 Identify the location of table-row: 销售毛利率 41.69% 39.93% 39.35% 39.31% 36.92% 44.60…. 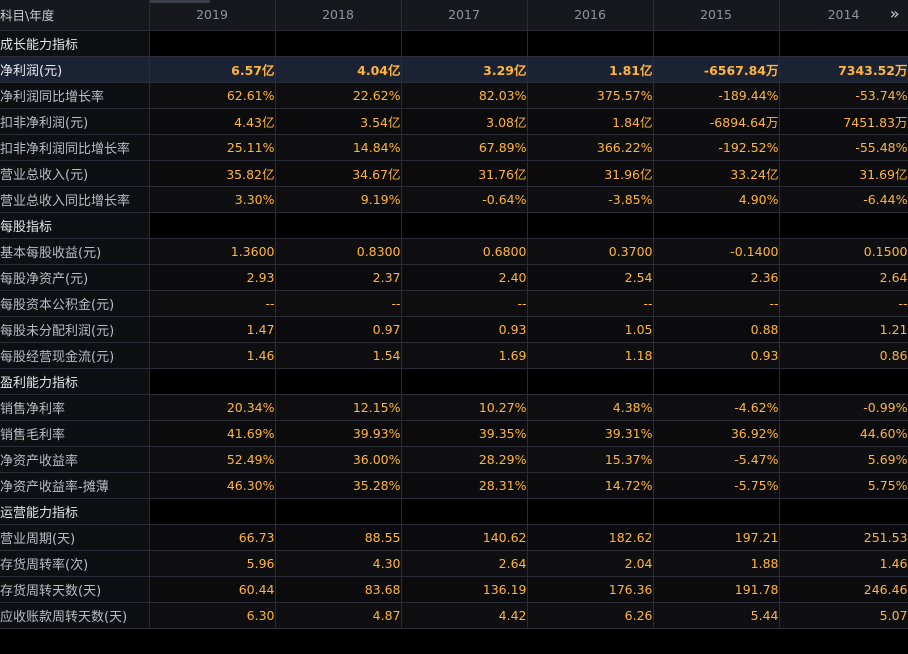
(454, 433).